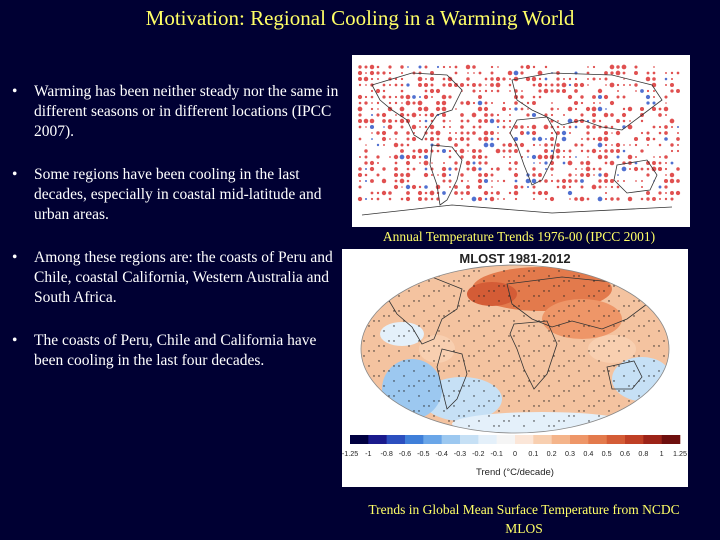 The image size is (720, 540). What do you see at coordinates (496, 453) in the screenshot?
I see `colorbar-tick-label: -0.1` at bounding box center [496, 453].